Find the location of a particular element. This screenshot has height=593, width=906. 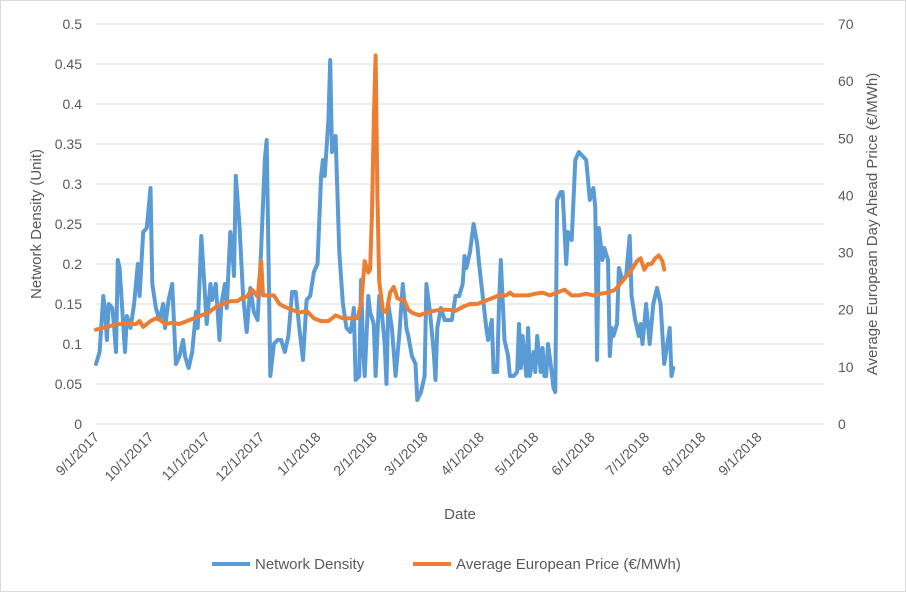

x-tick-label: 6/1/2018 is located at coordinates (573, 454).